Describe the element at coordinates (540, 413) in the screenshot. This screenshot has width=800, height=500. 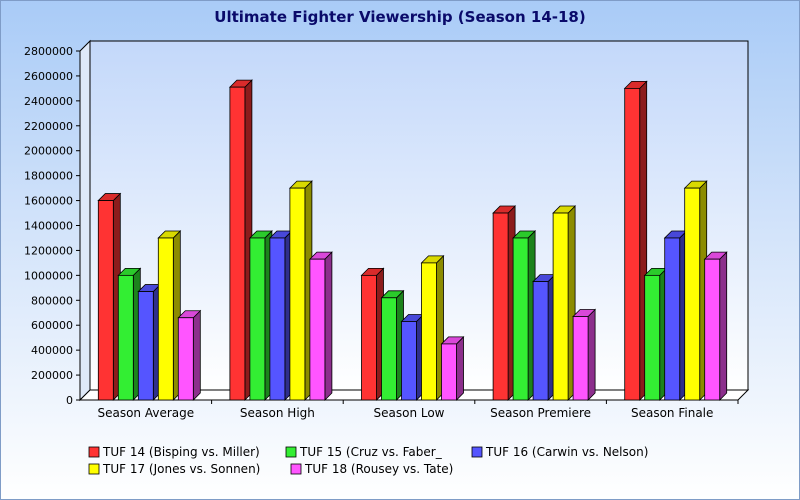
I see `x-tick-label: Season Premiere` at that location.